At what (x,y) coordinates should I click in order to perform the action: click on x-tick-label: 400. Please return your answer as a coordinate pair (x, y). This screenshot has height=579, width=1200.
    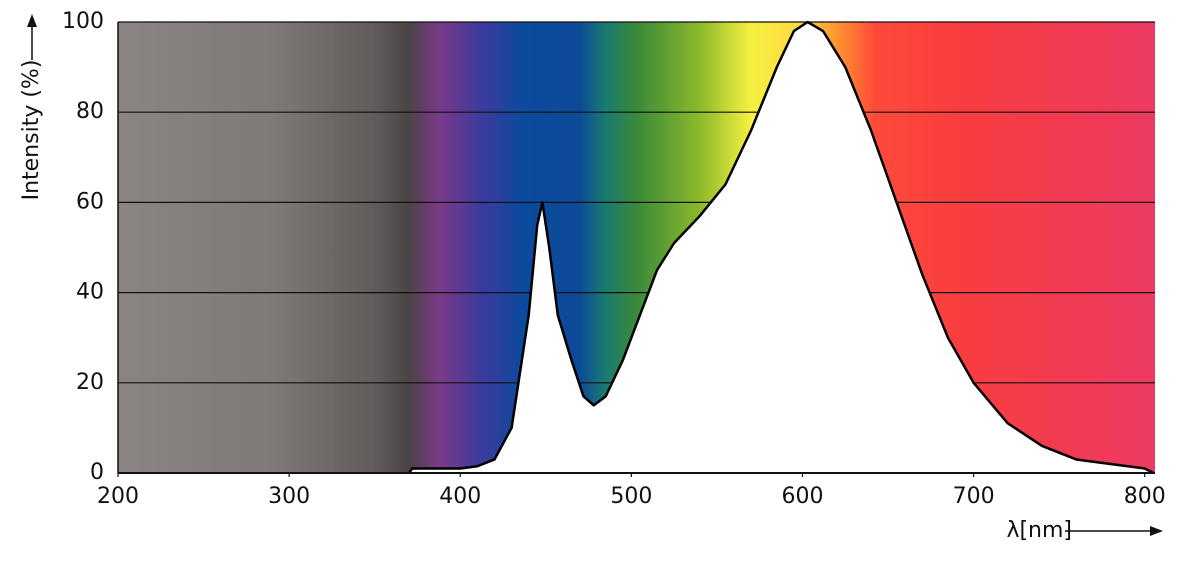
    Looking at the image, I should click on (460, 496).